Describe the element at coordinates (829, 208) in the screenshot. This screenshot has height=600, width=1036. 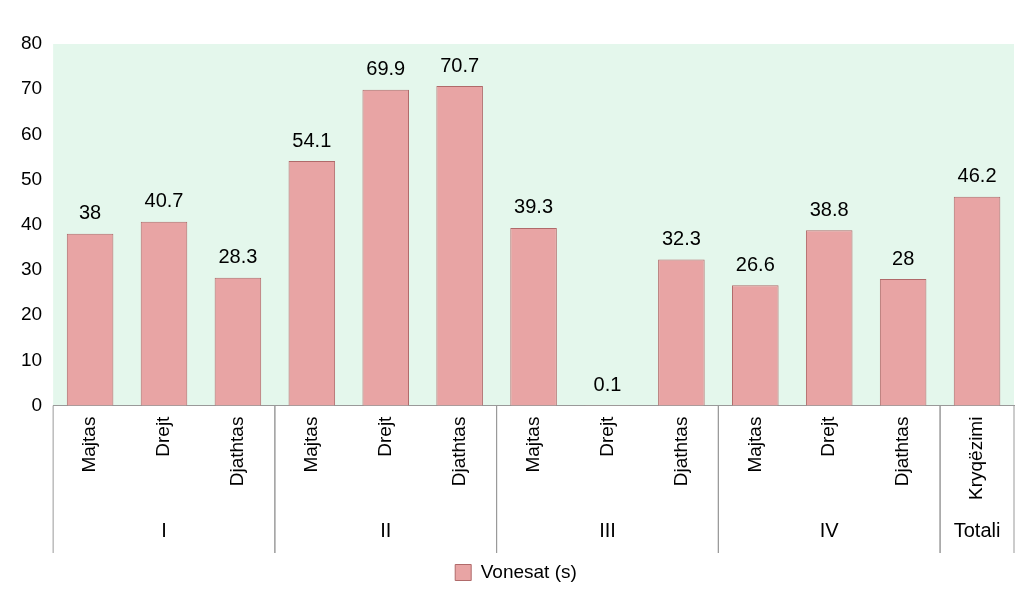
I see `data-label: 38.8` at that location.